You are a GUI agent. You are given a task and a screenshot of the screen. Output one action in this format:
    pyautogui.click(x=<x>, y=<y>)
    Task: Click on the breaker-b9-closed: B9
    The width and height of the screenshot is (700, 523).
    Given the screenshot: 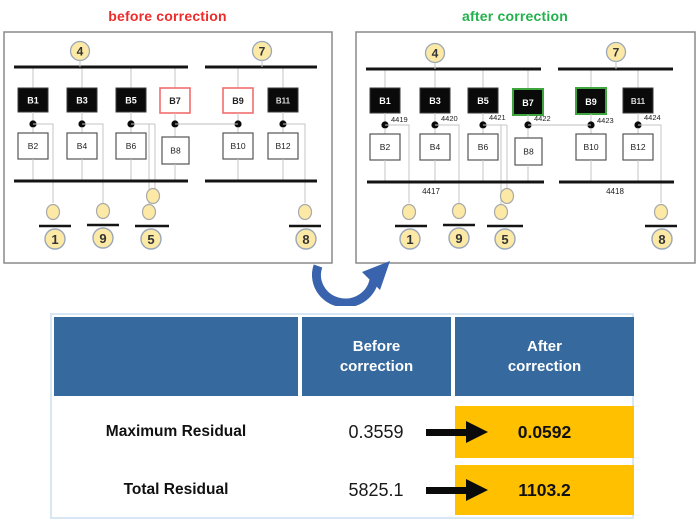 What is the action you would take?
    pyautogui.click(x=591, y=101)
    